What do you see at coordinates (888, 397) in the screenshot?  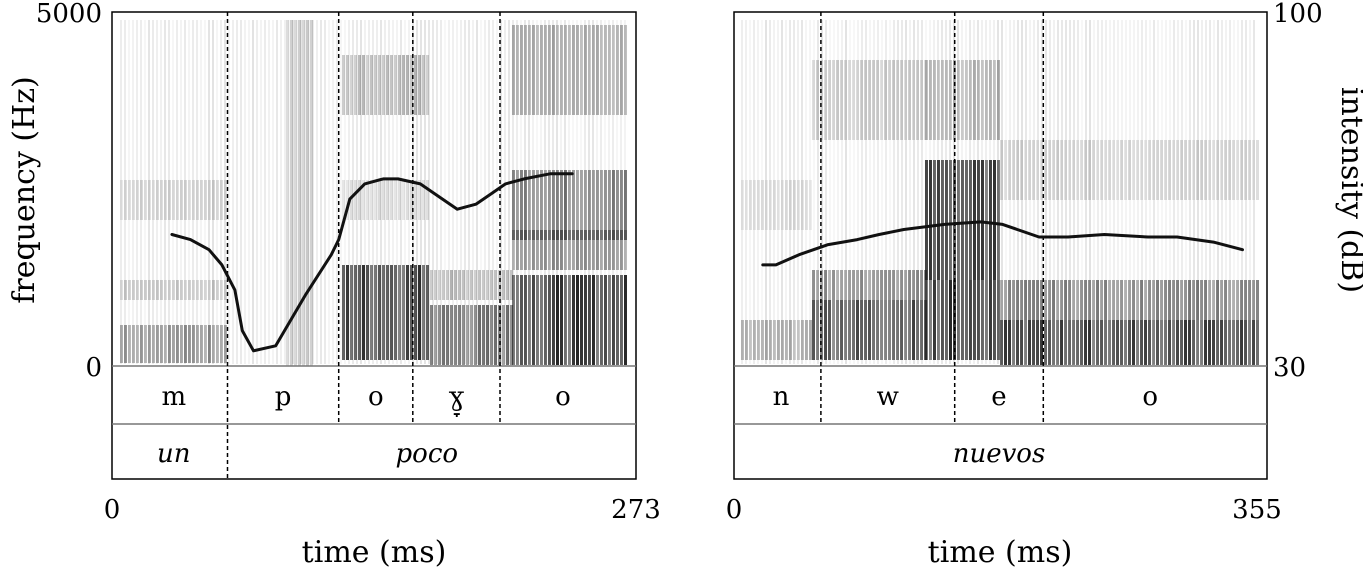 I see `segment-label: w` at bounding box center [888, 397].